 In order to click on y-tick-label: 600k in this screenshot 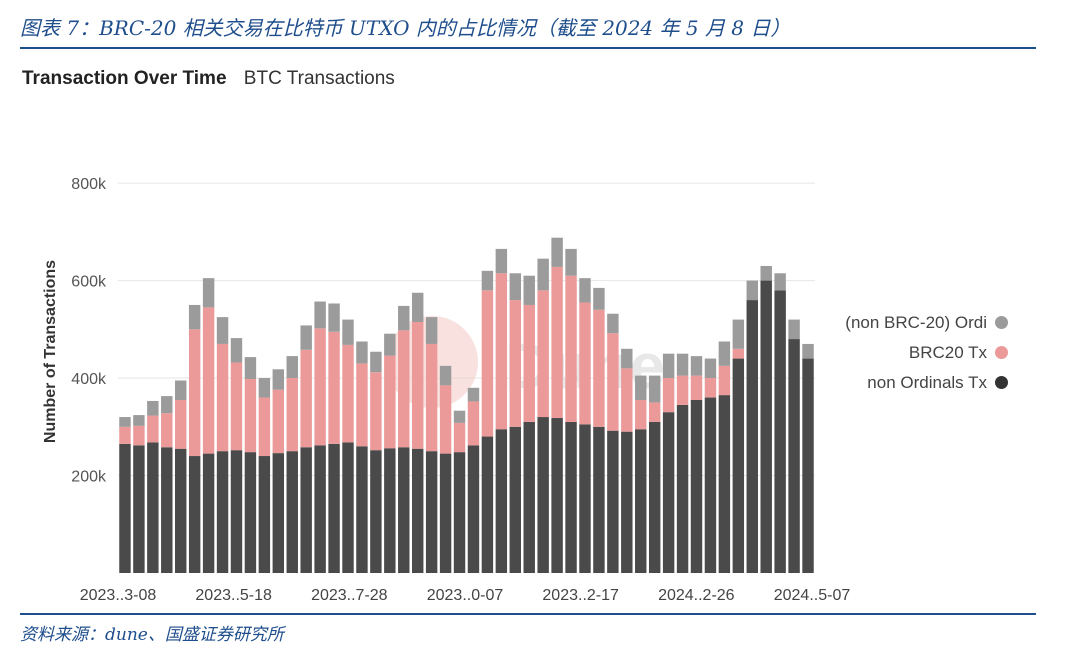, I will do `click(89, 282)`.